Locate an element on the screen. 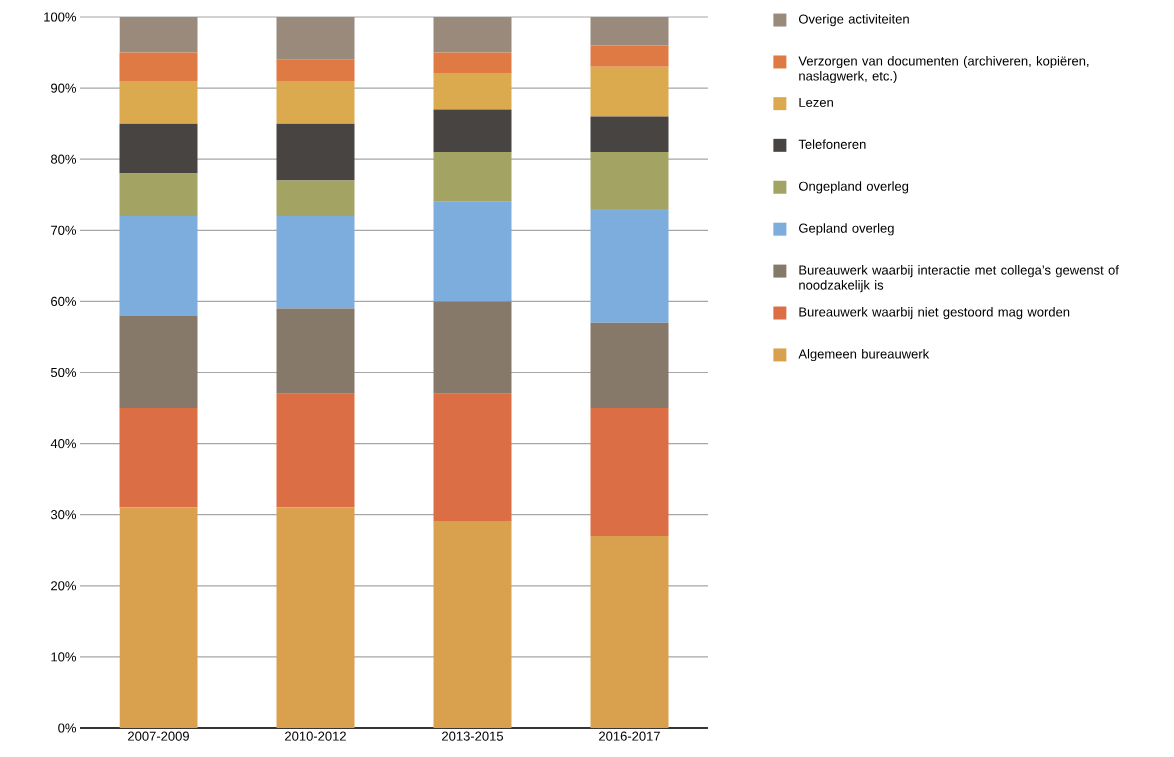 Image resolution: width=1174 pixels, height=757 pixels. y-tick-label: 10% is located at coordinates (64, 657).